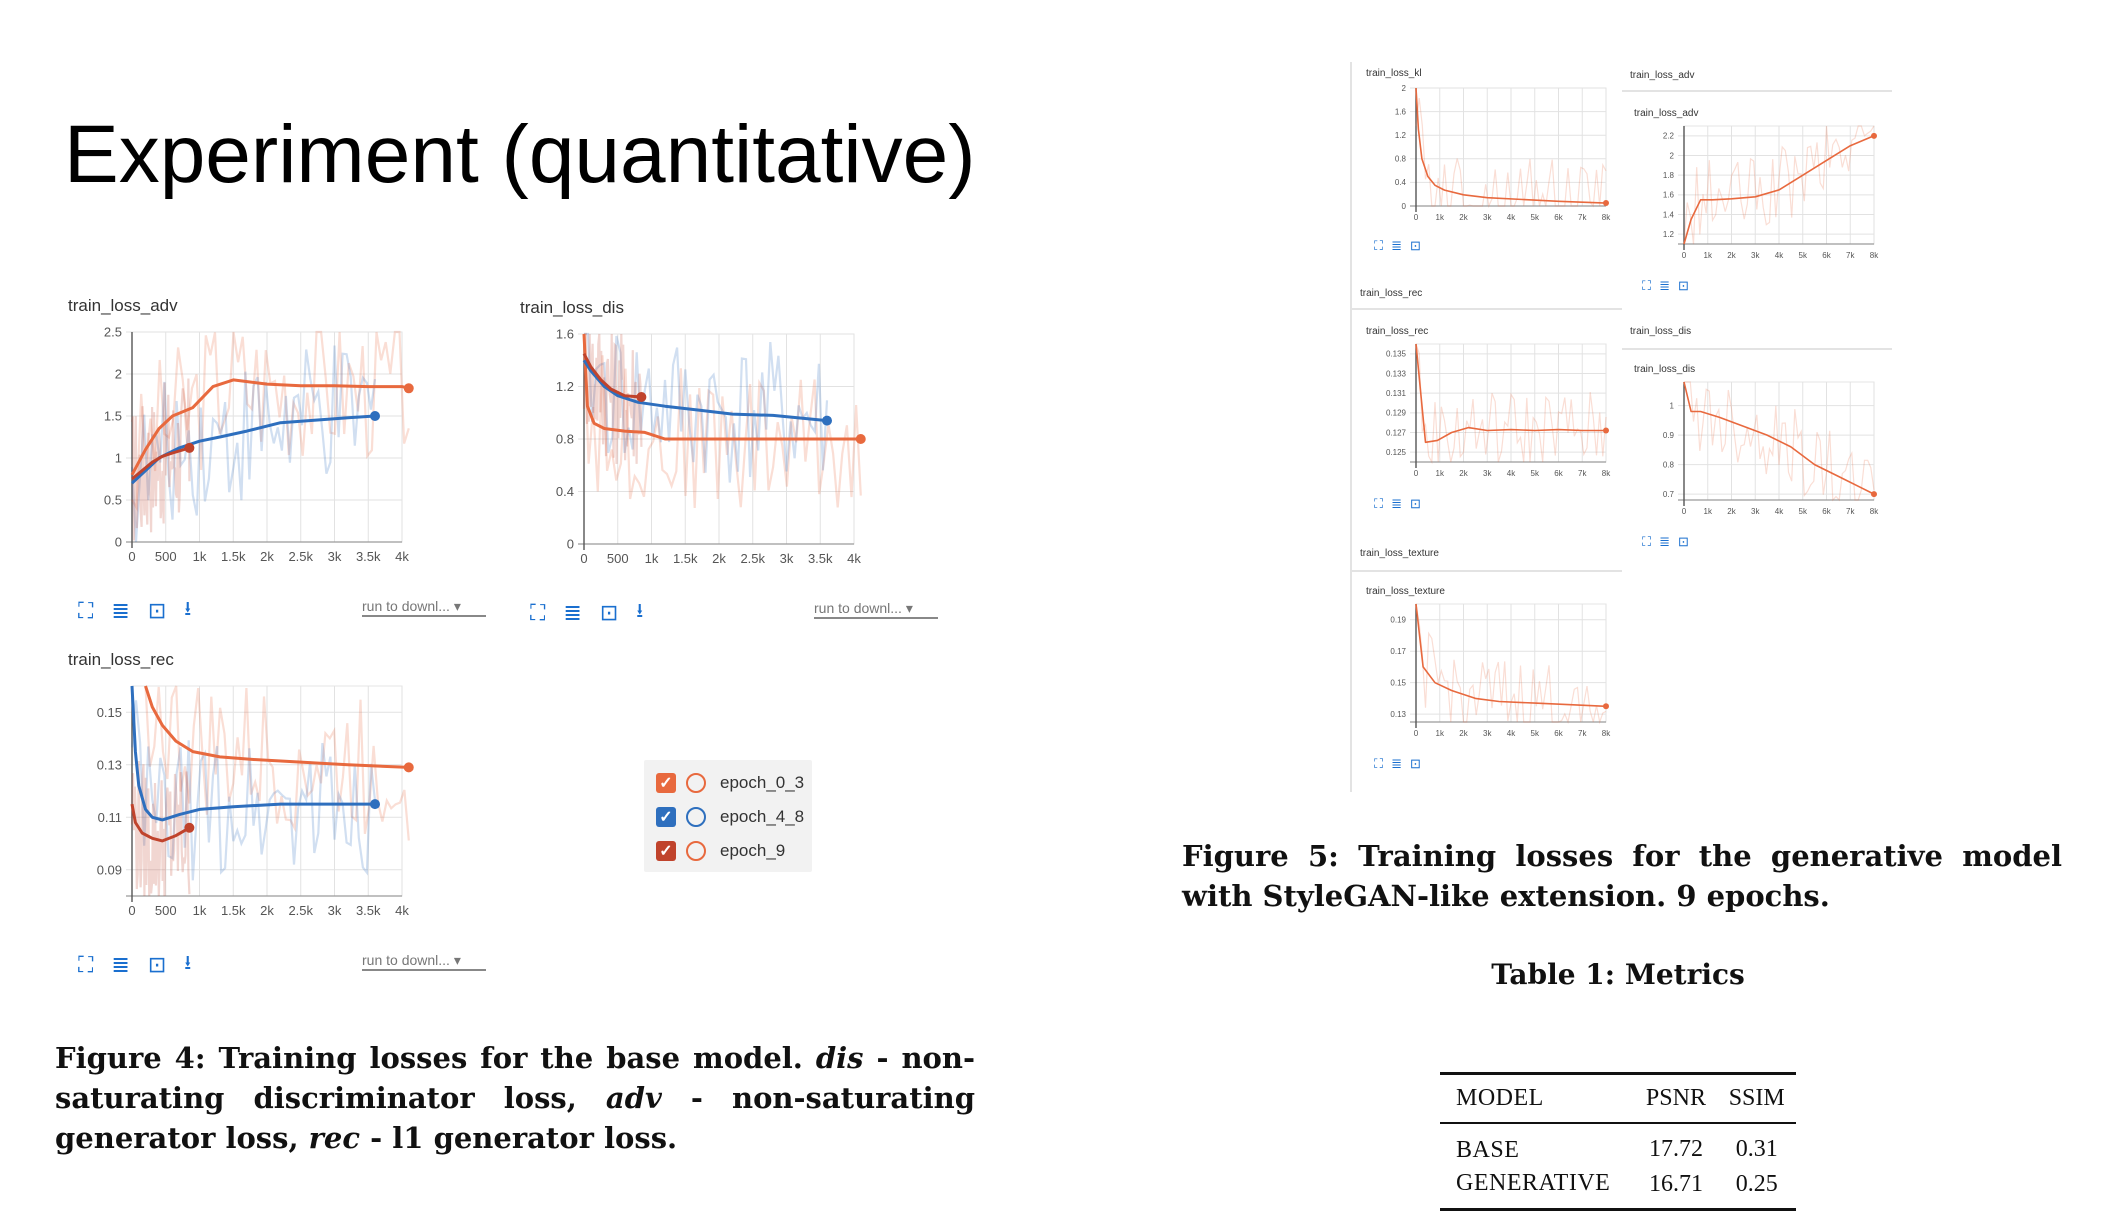 The height and width of the screenshot is (1224, 2122). Describe the element at coordinates (123, 305) in the screenshot. I see `chart-title: train_loss_adv` at that location.